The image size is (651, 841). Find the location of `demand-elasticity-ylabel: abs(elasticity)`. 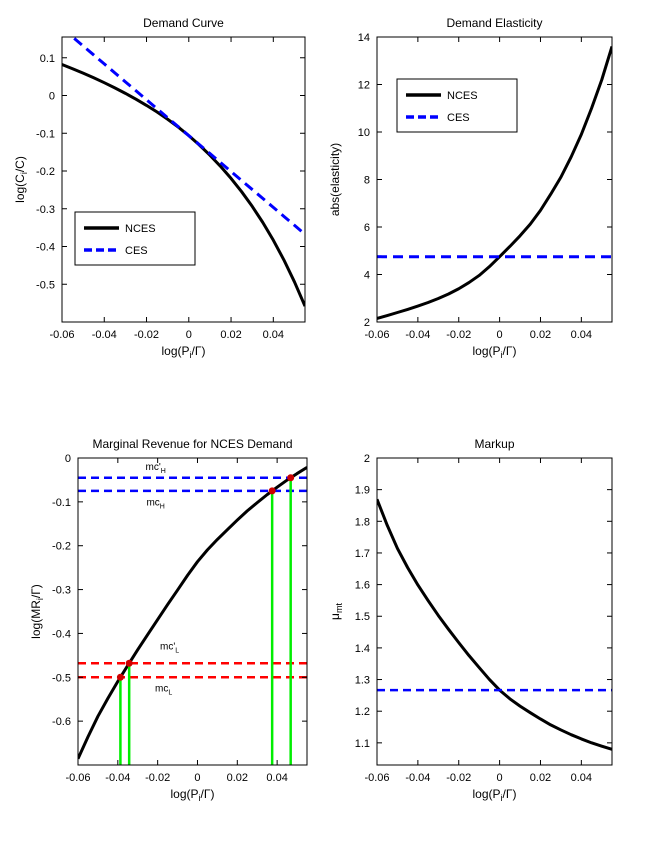

demand-elasticity-ylabel: abs(elasticity) is located at coordinates (335, 179).